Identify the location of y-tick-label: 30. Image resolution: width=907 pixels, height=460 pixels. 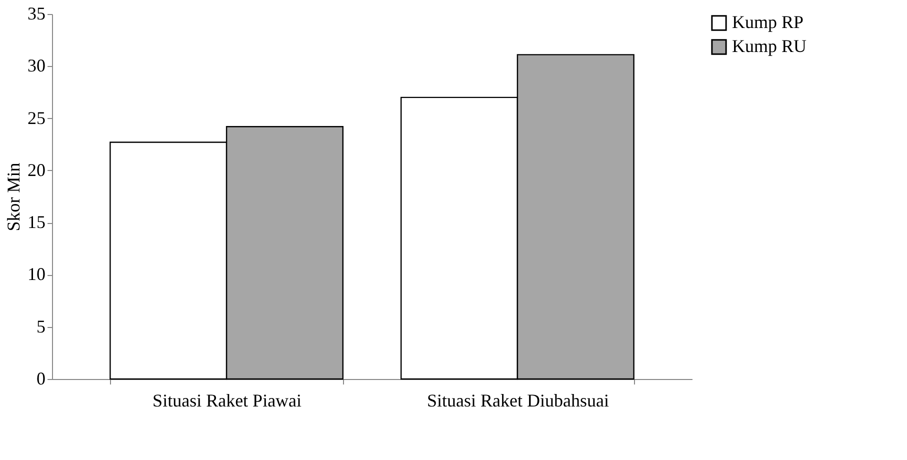
(37, 66).